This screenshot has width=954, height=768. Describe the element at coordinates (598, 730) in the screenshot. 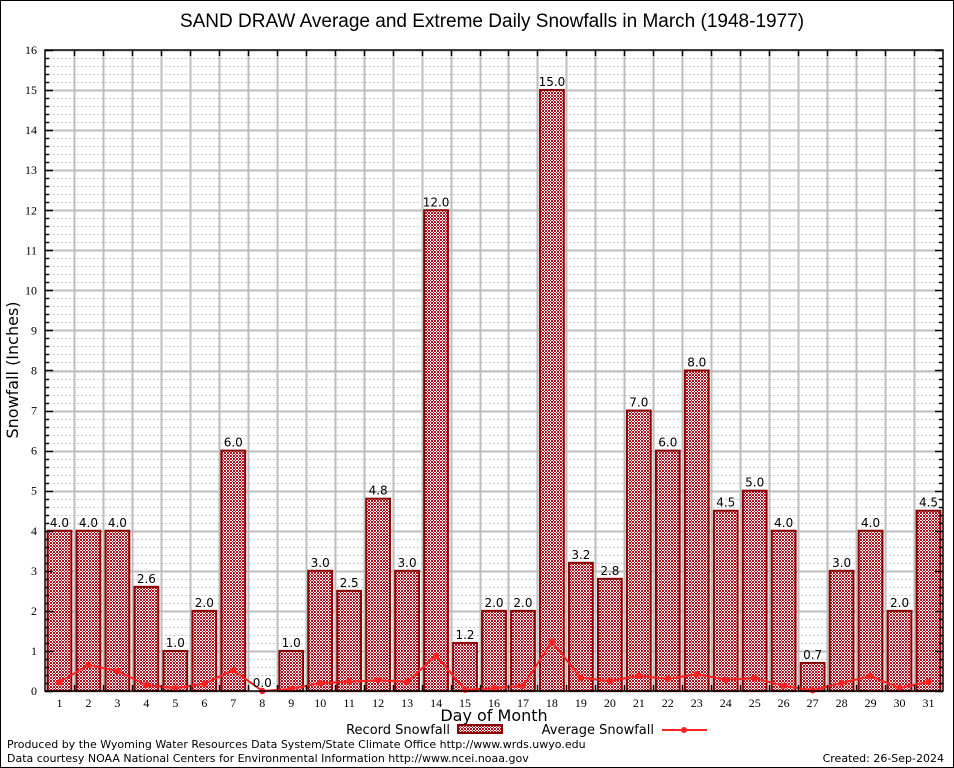

I see `legend-average-label: Average Snowfall` at that location.